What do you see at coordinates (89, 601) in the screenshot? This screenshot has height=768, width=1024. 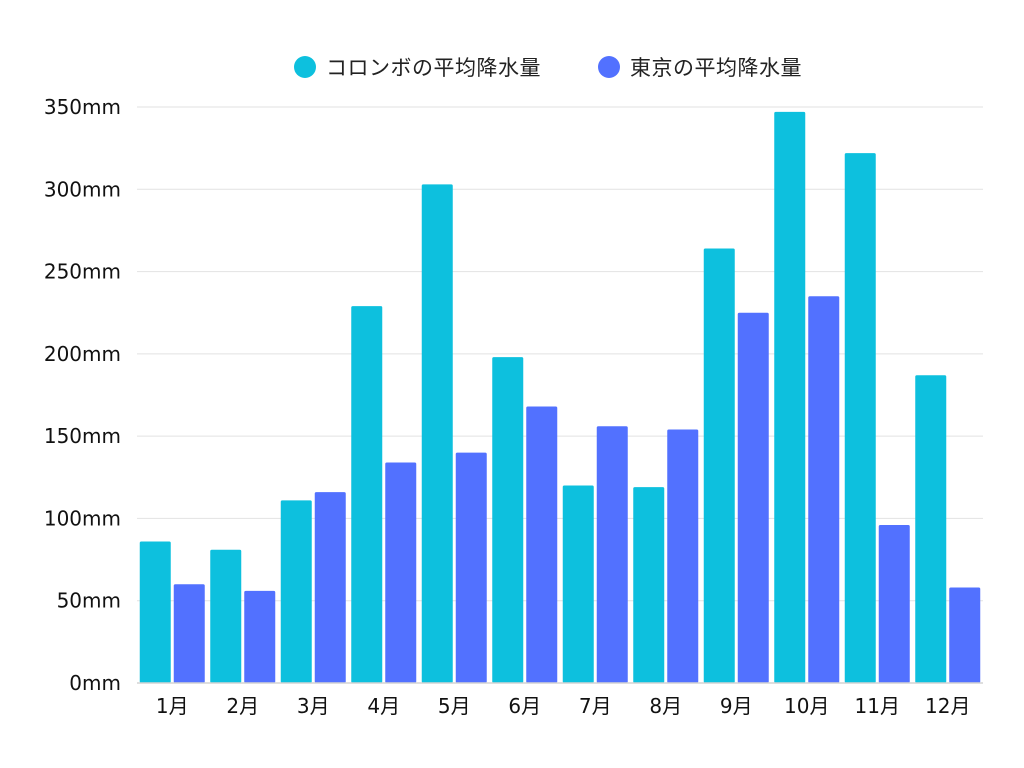 I see `y-tick-label: 50mm` at bounding box center [89, 601].